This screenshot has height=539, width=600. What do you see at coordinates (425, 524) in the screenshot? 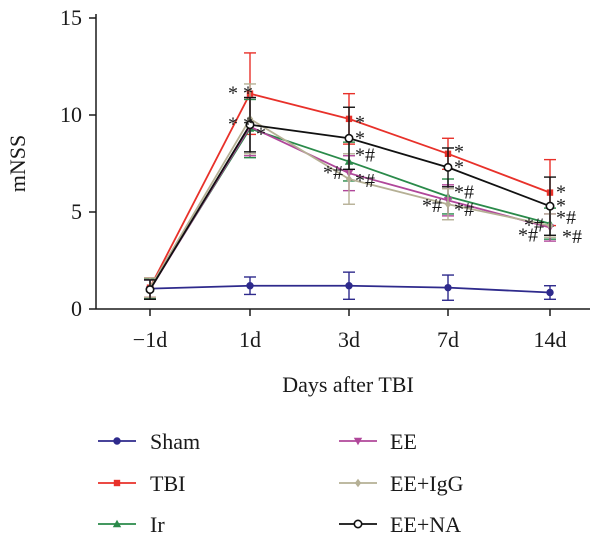
I see `legend-label: EE+NA` at bounding box center [425, 524].